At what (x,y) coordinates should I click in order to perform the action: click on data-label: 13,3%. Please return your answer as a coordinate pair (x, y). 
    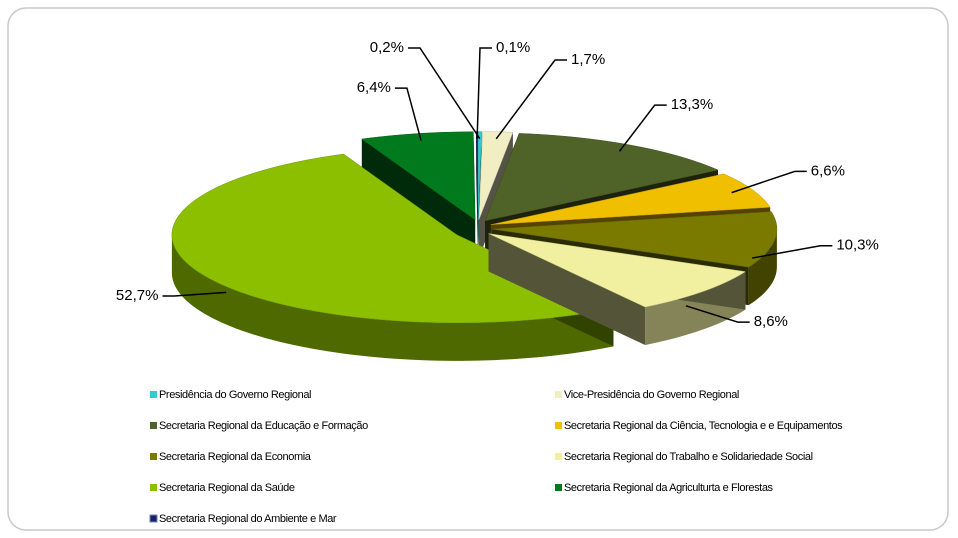
    Looking at the image, I should click on (692, 104).